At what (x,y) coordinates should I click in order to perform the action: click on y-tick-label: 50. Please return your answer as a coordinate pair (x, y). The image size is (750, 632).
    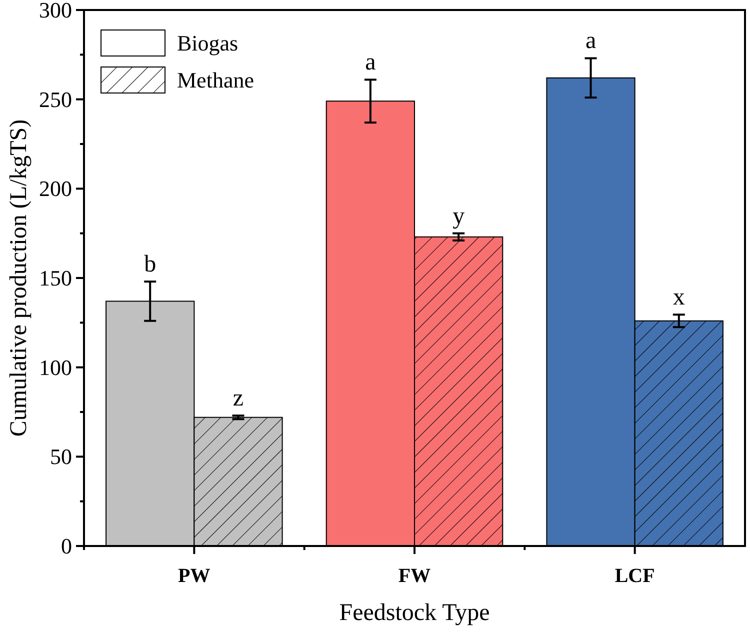
    Looking at the image, I should click on (61, 457).